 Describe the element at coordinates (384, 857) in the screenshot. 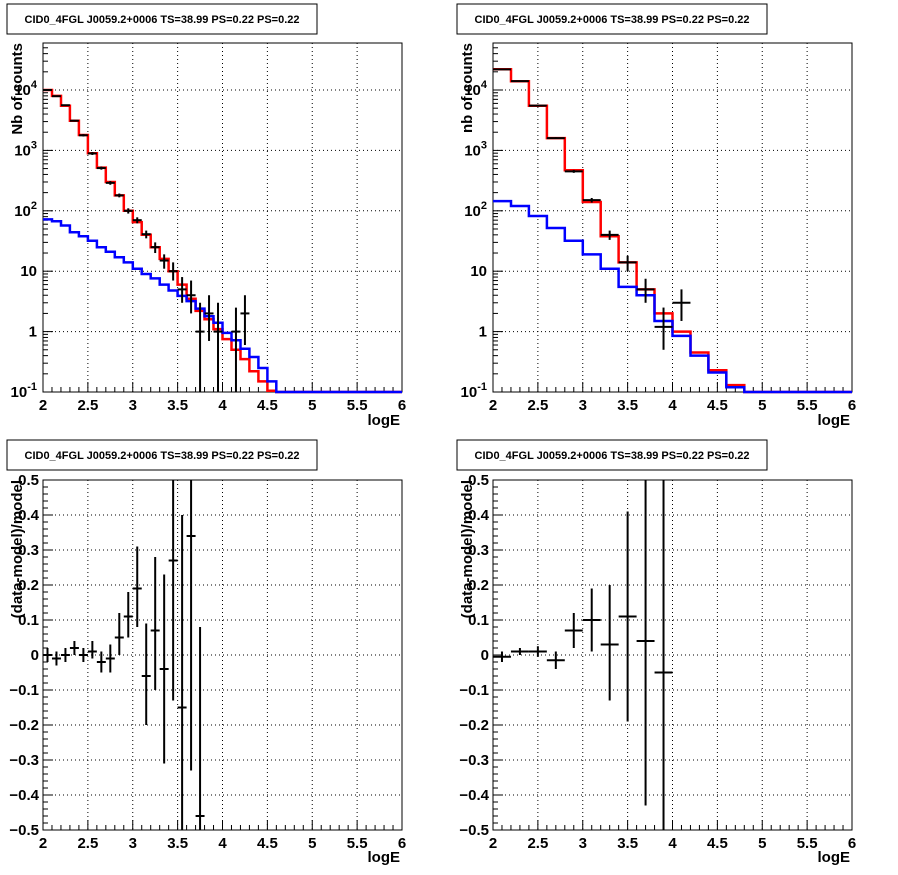

I see `x-axis-title: logE` at that location.